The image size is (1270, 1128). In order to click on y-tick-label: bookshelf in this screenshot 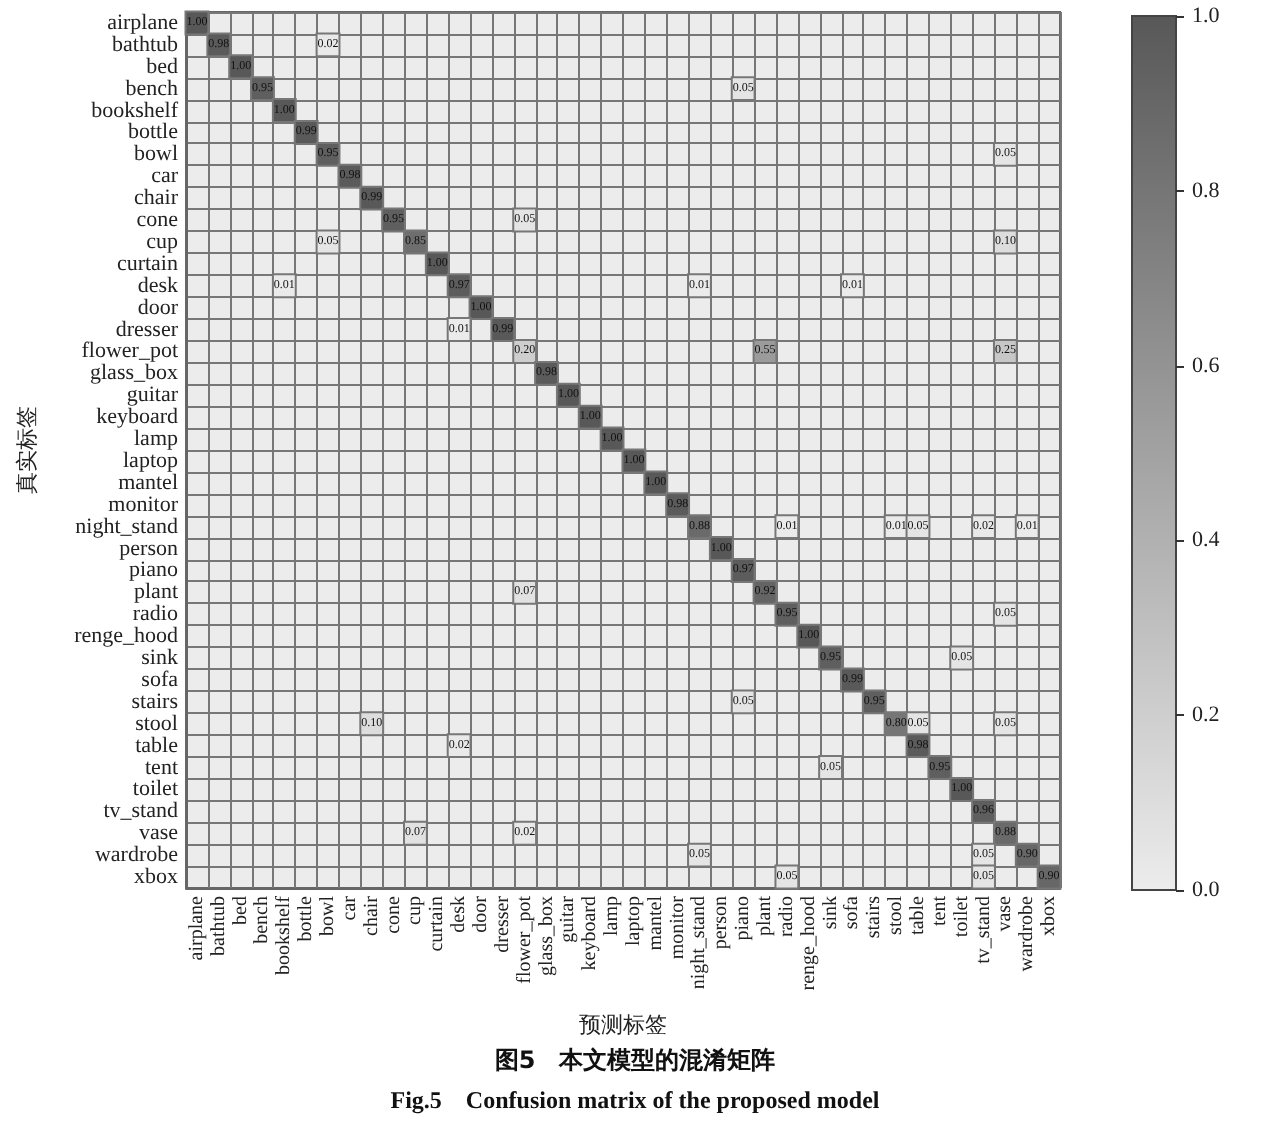, I will do `click(135, 110)`.